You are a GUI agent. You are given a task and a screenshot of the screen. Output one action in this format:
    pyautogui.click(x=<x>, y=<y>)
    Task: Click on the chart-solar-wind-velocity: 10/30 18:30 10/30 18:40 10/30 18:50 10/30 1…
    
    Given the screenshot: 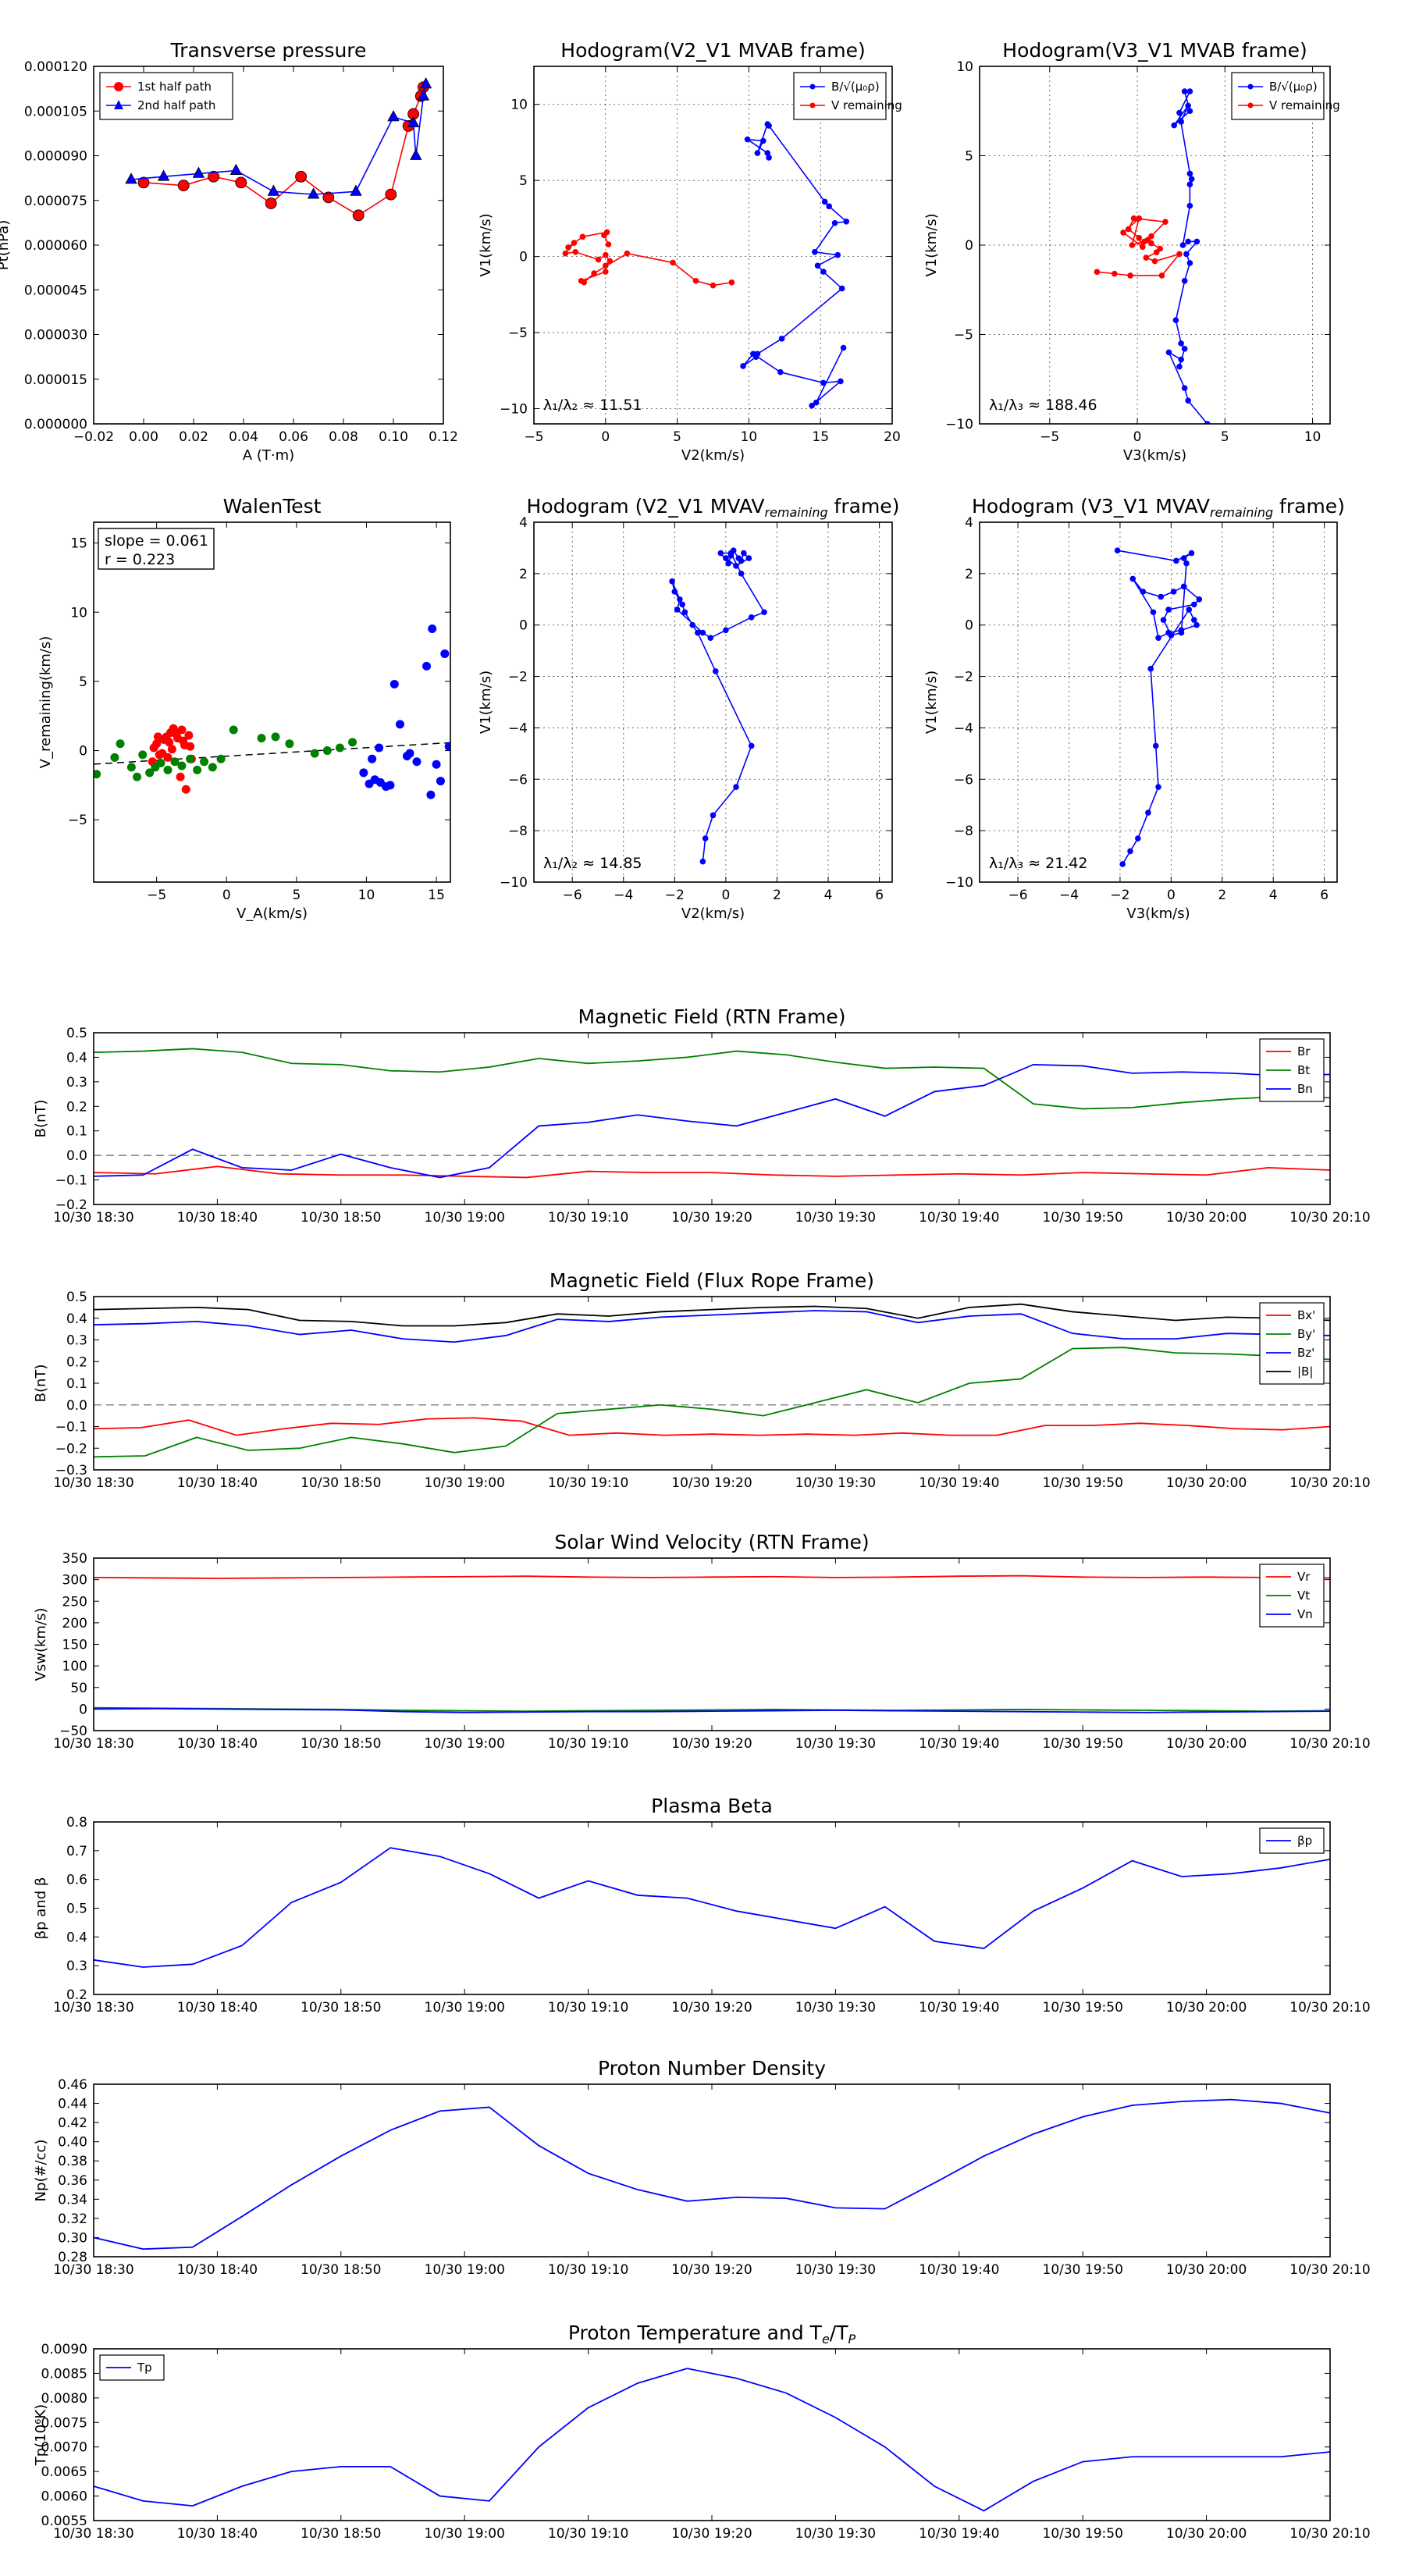 What is the action you would take?
    pyautogui.click(x=702, y=1641)
    